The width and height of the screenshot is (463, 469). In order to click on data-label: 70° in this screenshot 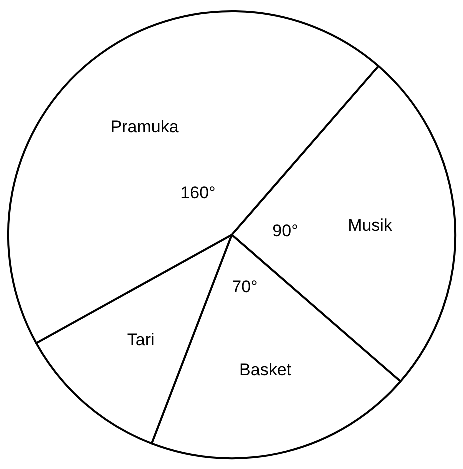, I will do `click(245, 287)`.